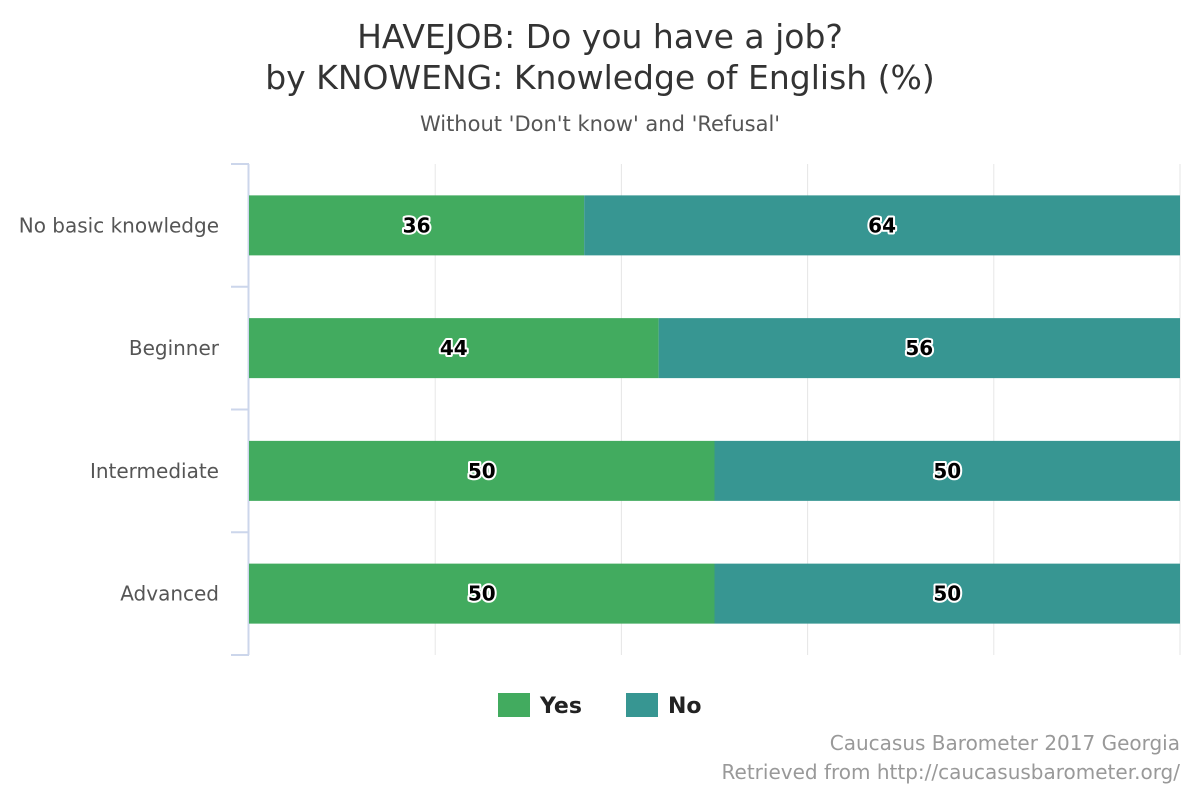 This screenshot has width=1200, height=800. I want to click on data-label: 56, so click(919, 348).